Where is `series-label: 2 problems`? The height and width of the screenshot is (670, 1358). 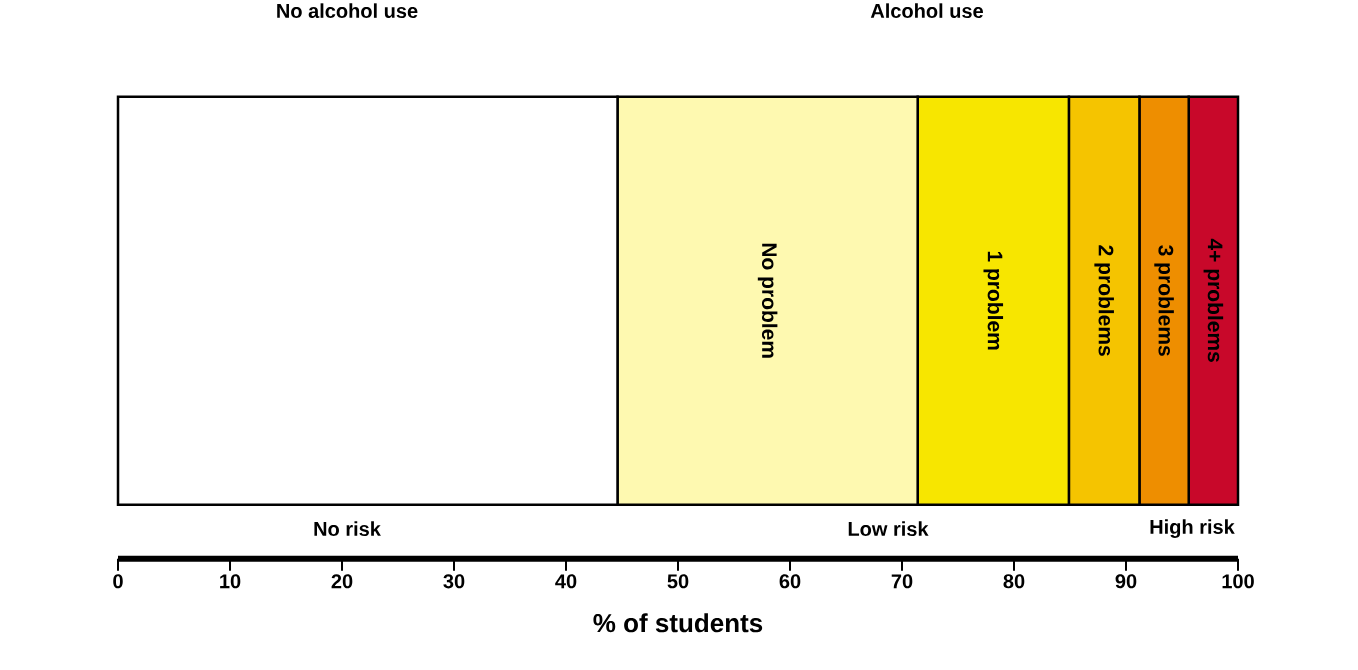 series-label: 2 problems is located at coordinates (1104, 300).